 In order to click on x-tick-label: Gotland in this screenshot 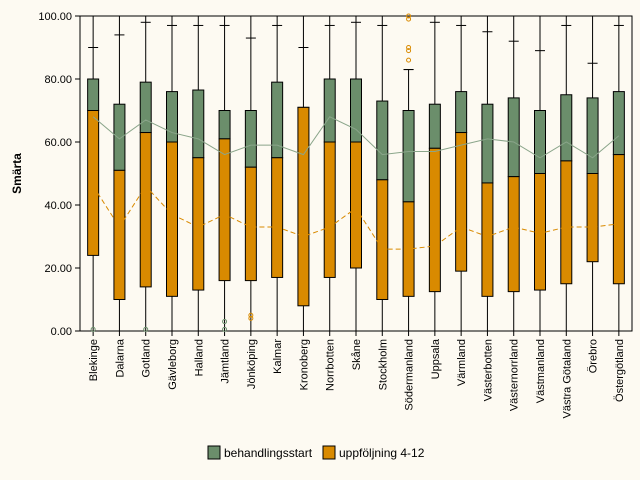, I will do `click(147, 358)`.